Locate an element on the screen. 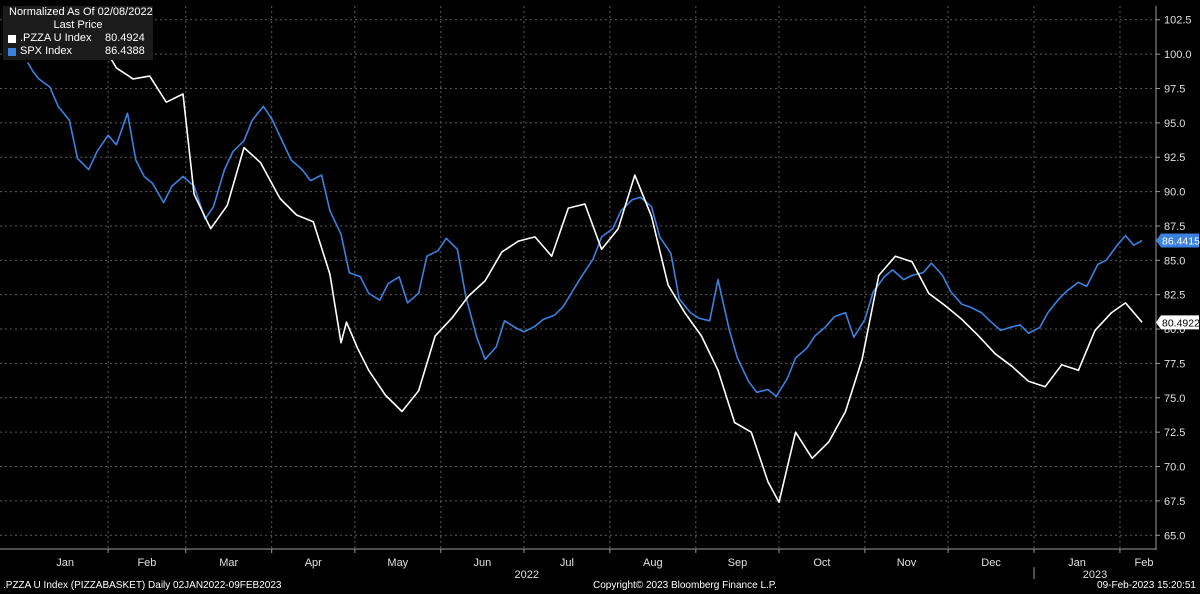 This screenshot has height=594, width=1200. y-tick-label: 67.5 is located at coordinates (1174, 502).